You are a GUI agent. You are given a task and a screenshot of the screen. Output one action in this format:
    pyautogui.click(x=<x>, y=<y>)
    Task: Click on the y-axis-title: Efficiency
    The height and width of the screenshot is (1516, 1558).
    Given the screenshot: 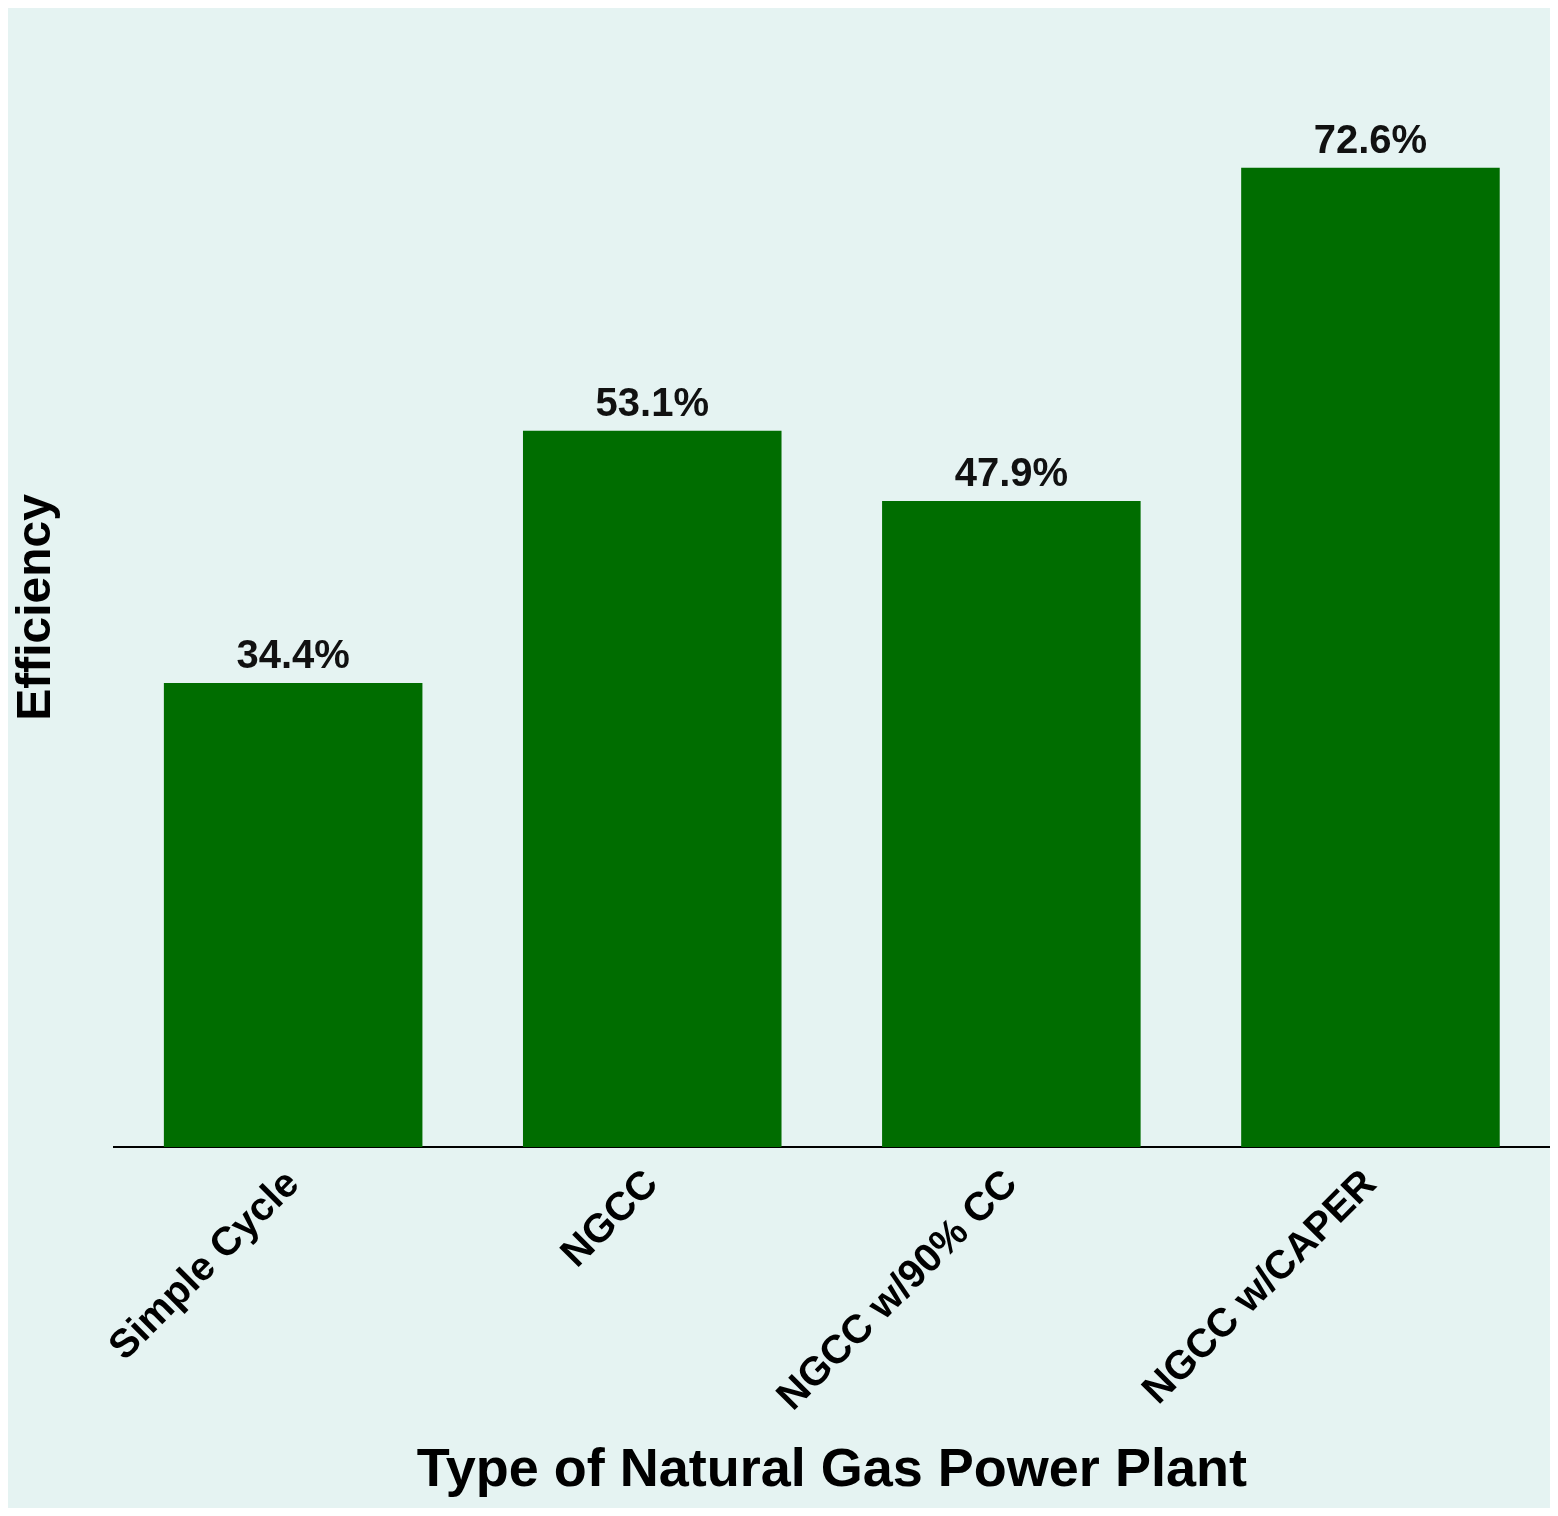 What is the action you would take?
    pyautogui.click(x=34, y=607)
    